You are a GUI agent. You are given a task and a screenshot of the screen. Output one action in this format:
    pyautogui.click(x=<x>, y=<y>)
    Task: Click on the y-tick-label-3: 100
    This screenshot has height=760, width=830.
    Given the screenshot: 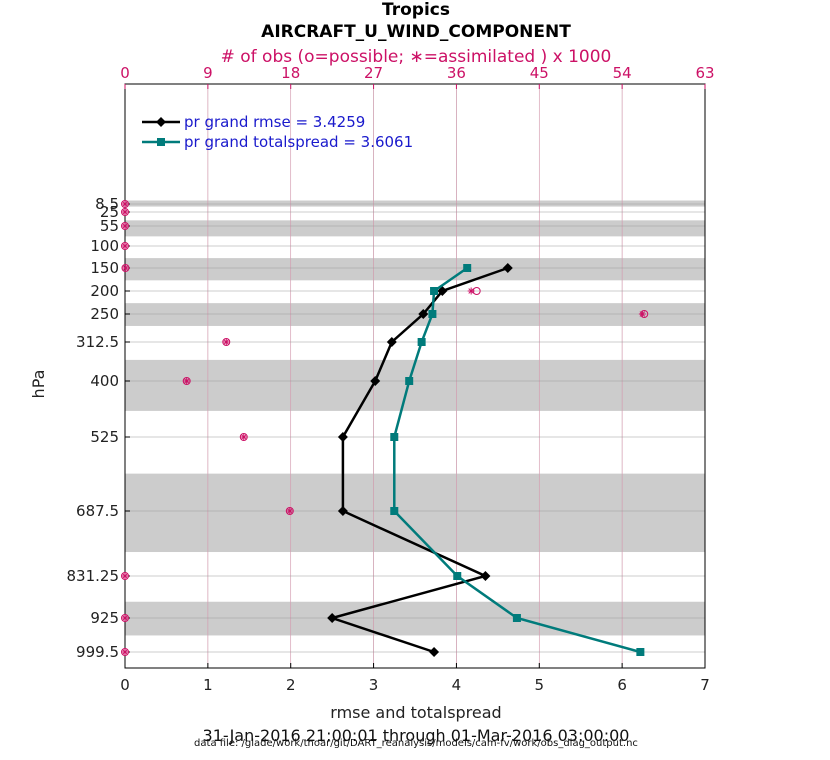 What is the action you would take?
    pyautogui.click(x=104, y=246)
    